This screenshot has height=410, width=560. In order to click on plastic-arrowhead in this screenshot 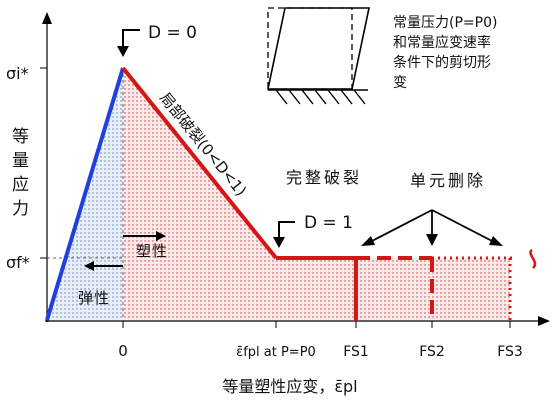, I will do `click(161, 236)`.